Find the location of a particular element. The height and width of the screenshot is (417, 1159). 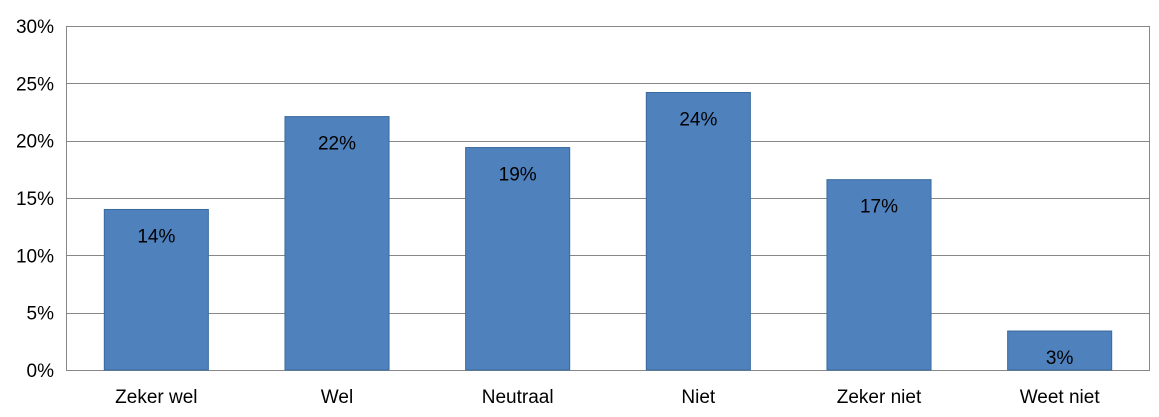

x-tick-label: Neutraal is located at coordinates (518, 397).